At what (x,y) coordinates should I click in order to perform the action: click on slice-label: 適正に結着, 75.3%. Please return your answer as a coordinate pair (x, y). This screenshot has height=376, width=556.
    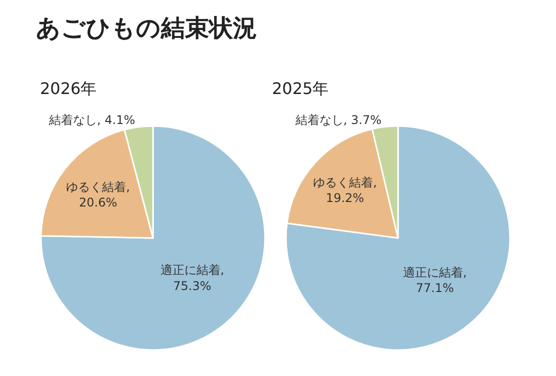
    Looking at the image, I should click on (192, 278).